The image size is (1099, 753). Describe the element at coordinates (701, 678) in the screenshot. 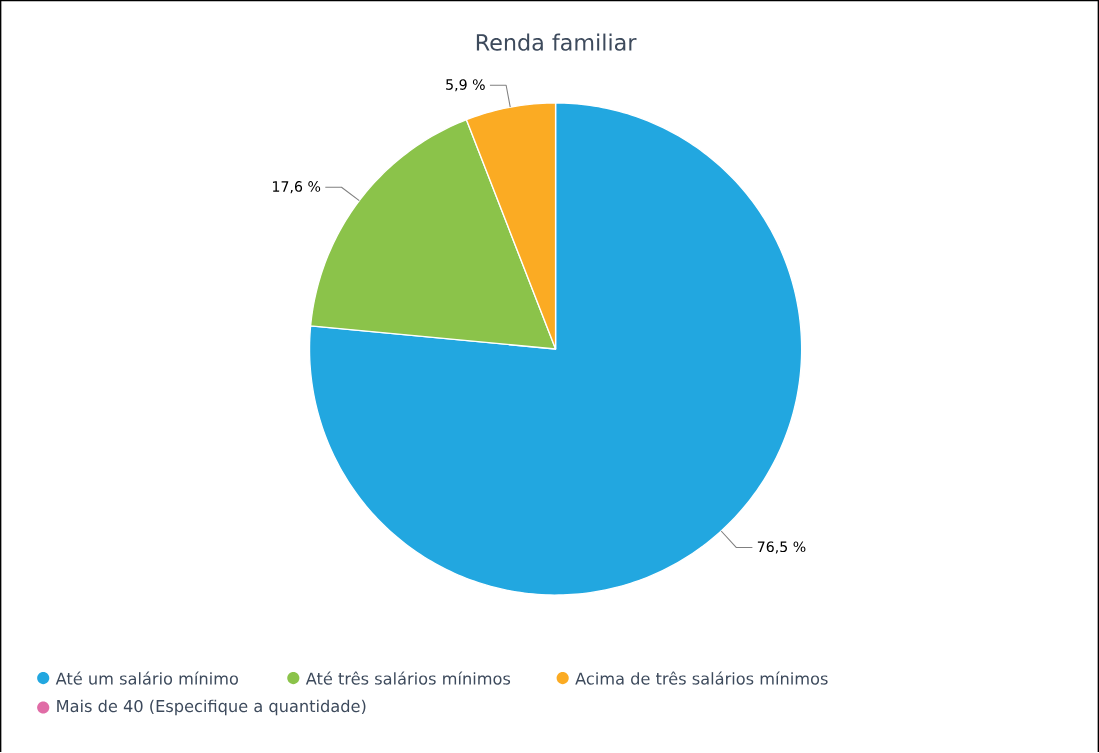

I see `legend-label: Acima de três salários mínimos` at that location.